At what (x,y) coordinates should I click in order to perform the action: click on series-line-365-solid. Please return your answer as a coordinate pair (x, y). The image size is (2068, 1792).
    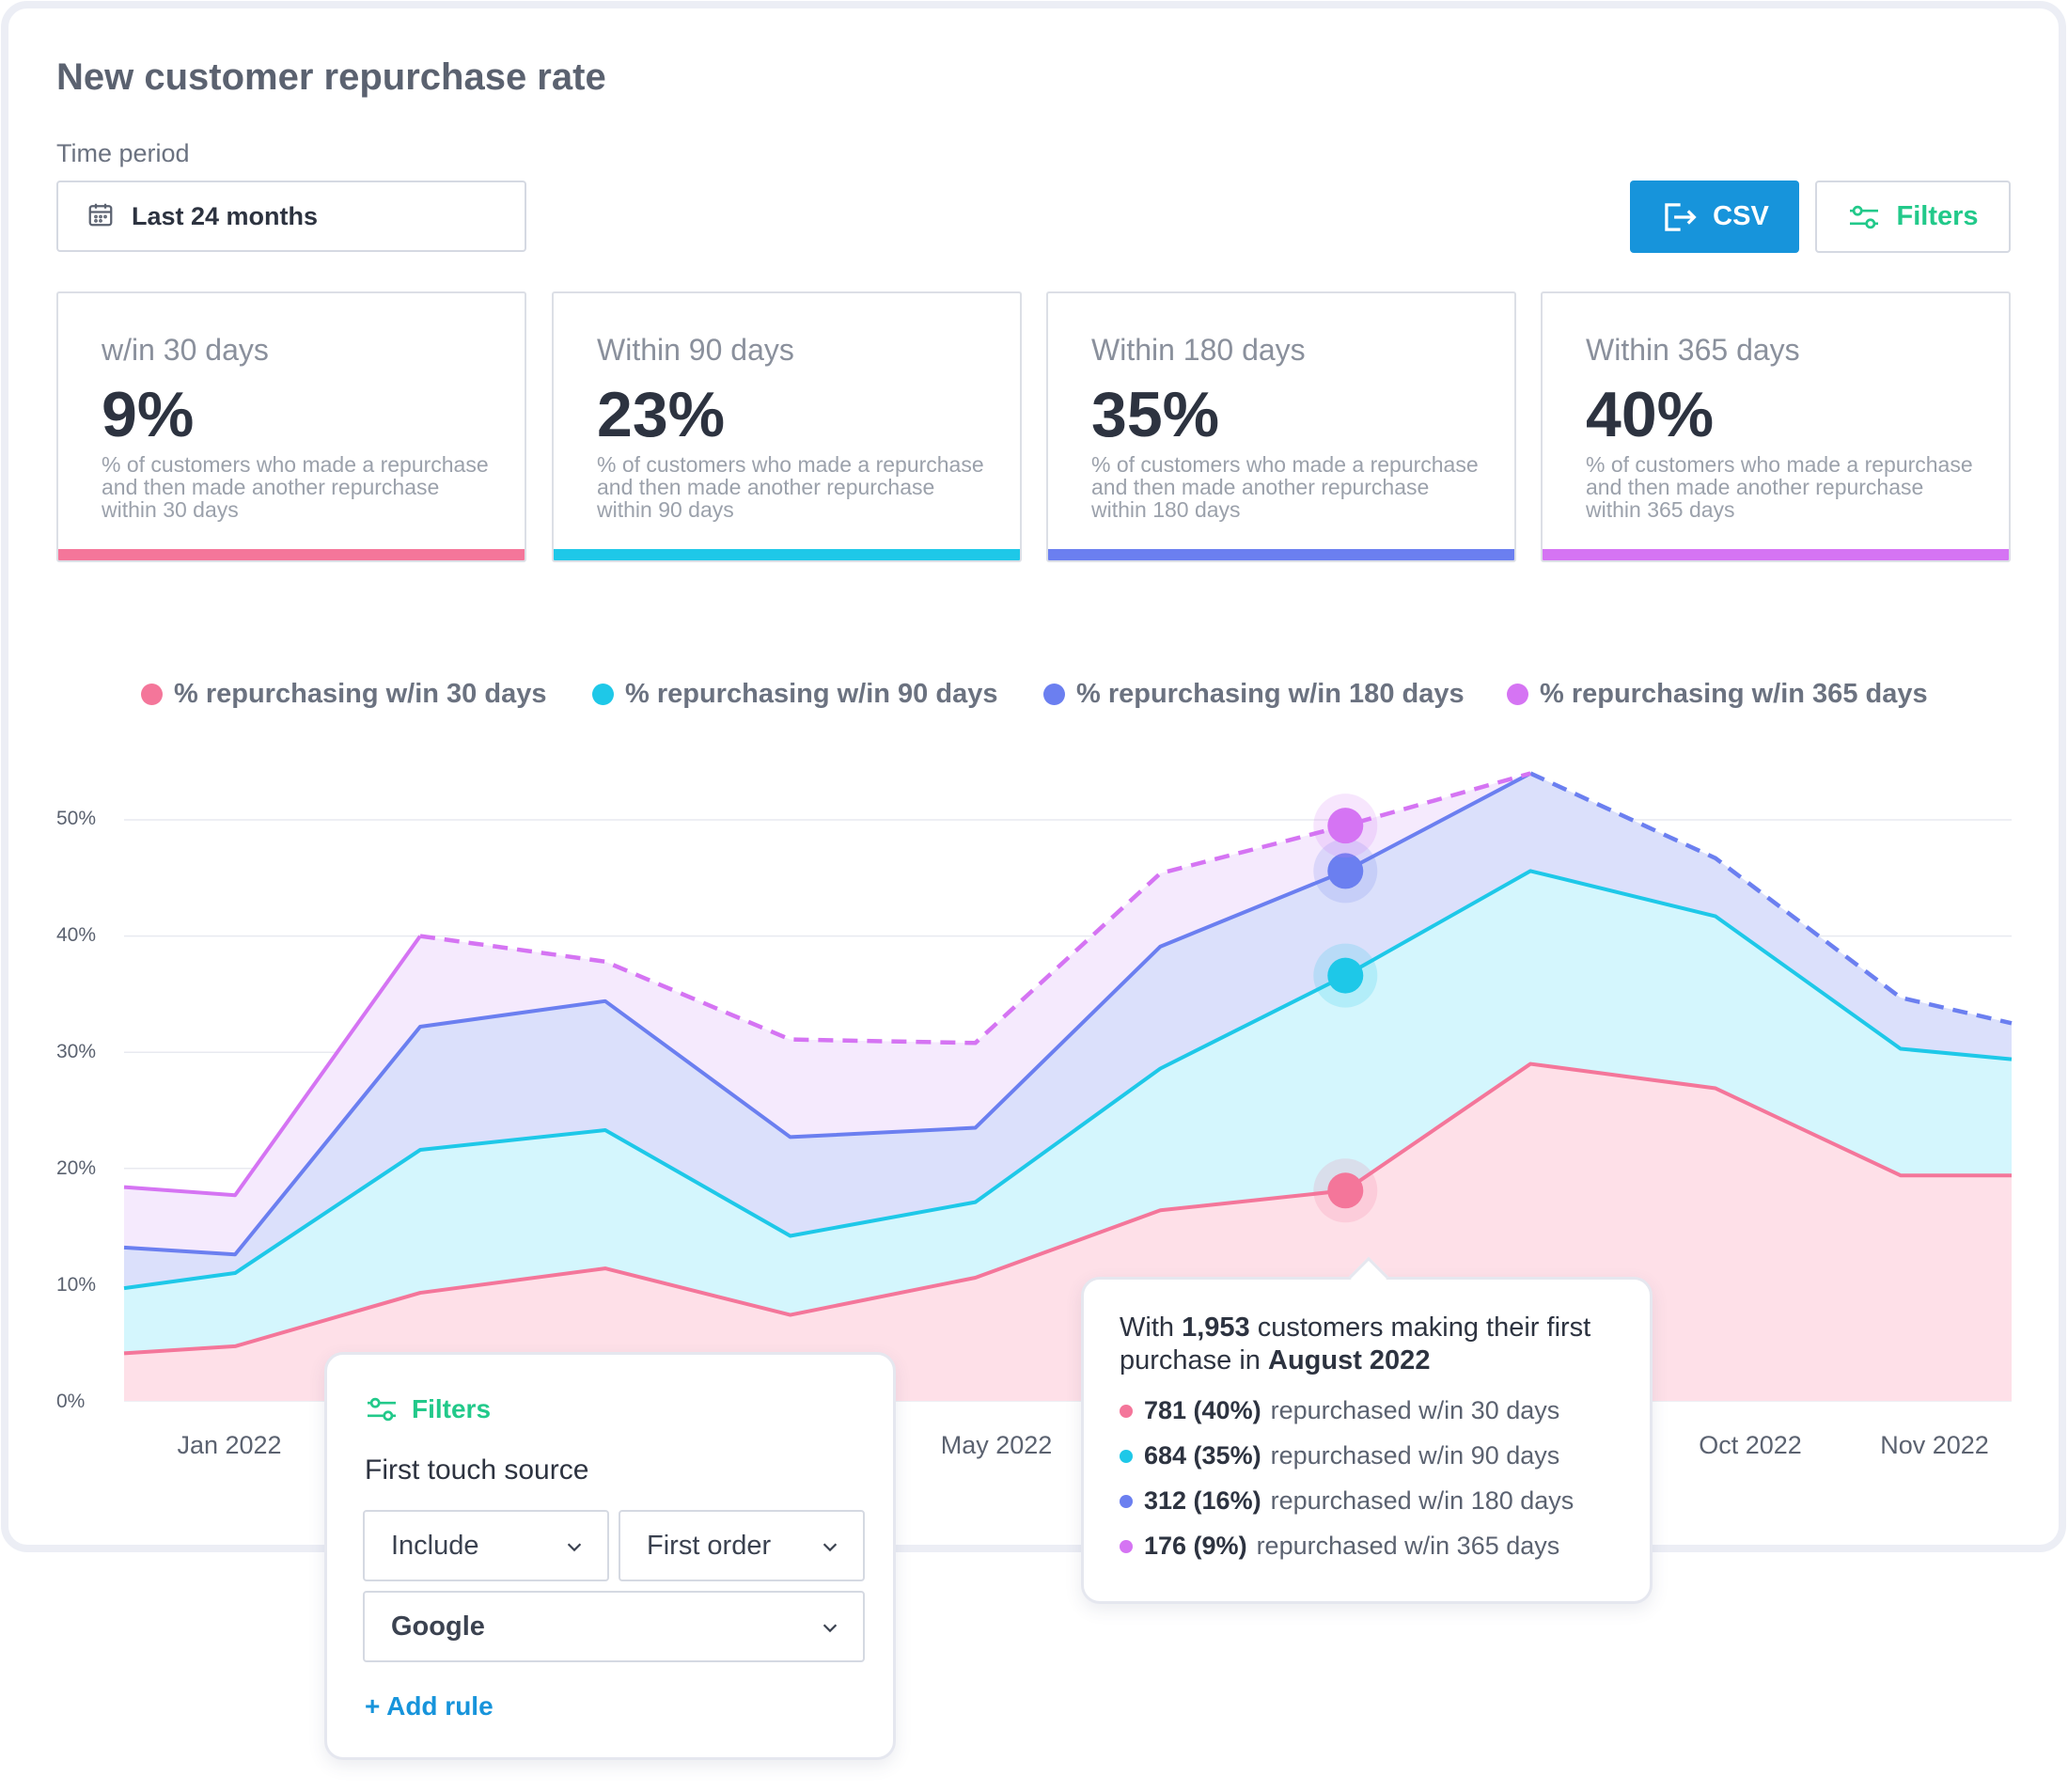
    Looking at the image, I should click on (272, 1066).